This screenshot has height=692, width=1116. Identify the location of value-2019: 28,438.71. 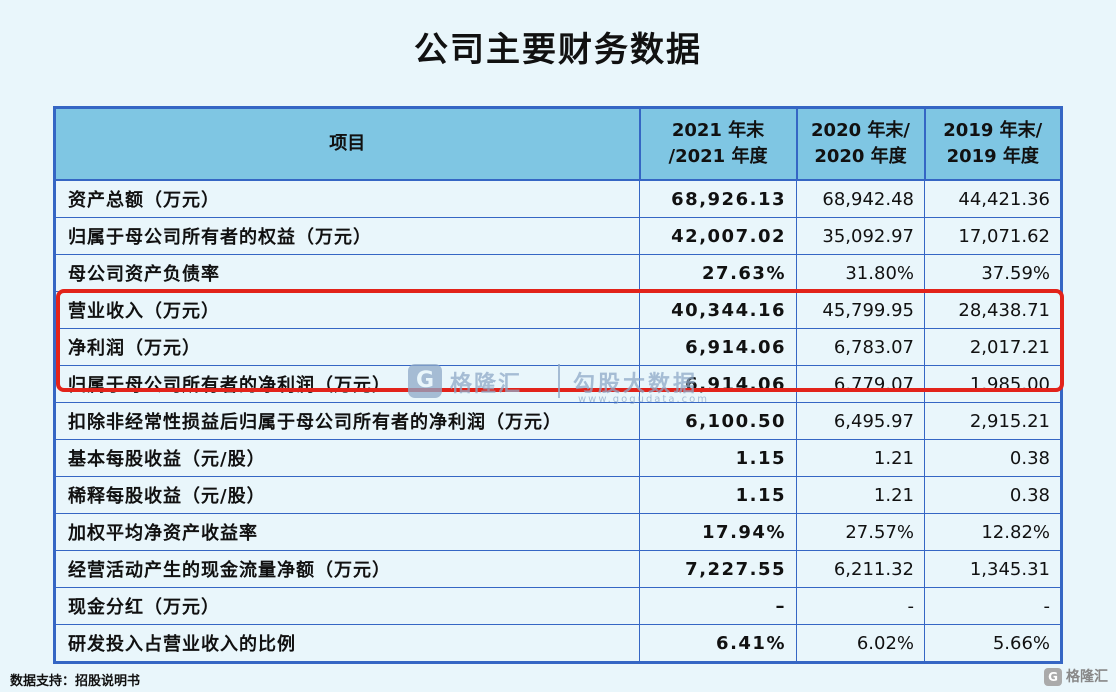
(993, 310).